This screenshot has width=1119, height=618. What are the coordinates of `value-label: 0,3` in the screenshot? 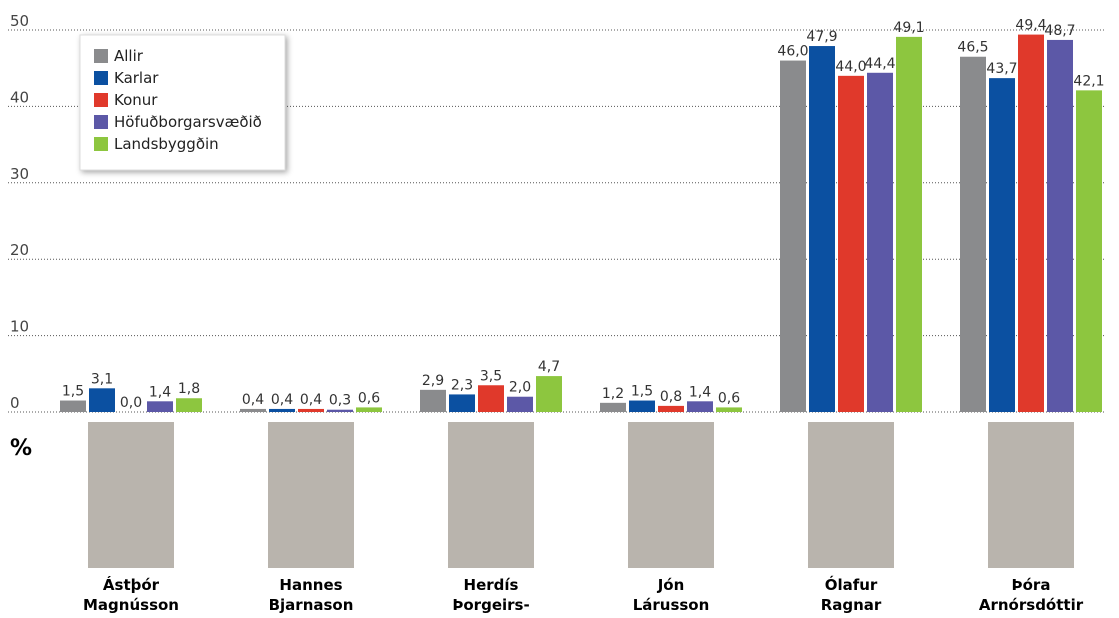 It's located at (340, 401).